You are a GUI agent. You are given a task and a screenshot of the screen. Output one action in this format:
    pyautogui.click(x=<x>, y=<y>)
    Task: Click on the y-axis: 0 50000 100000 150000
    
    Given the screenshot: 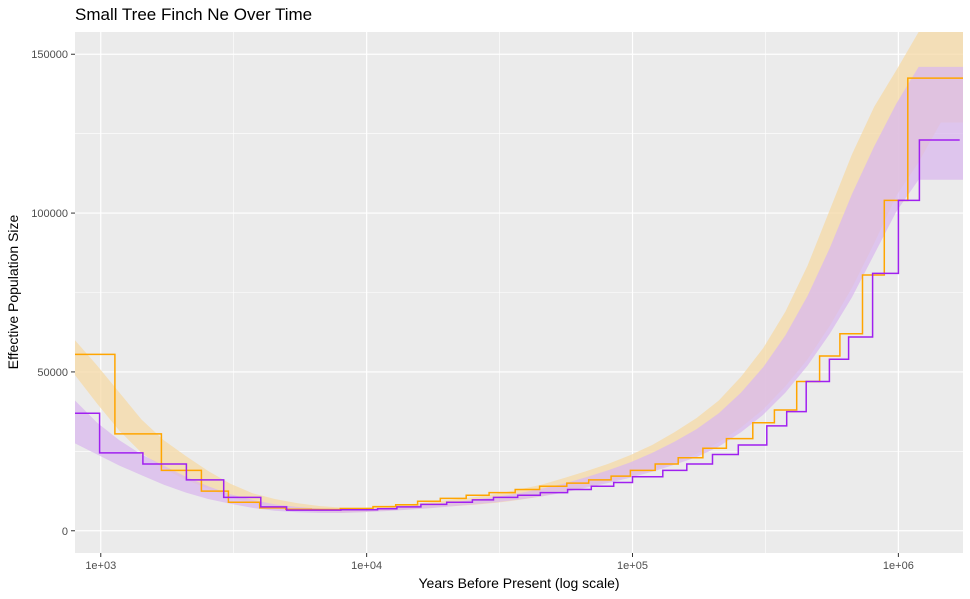 What is the action you would take?
    pyautogui.click(x=53, y=293)
    